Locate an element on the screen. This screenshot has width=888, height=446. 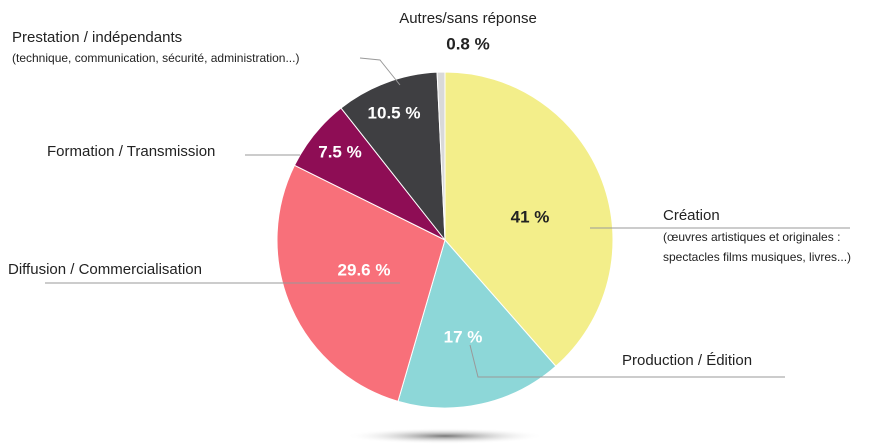
value-label: 41 % is located at coordinates (530, 216).